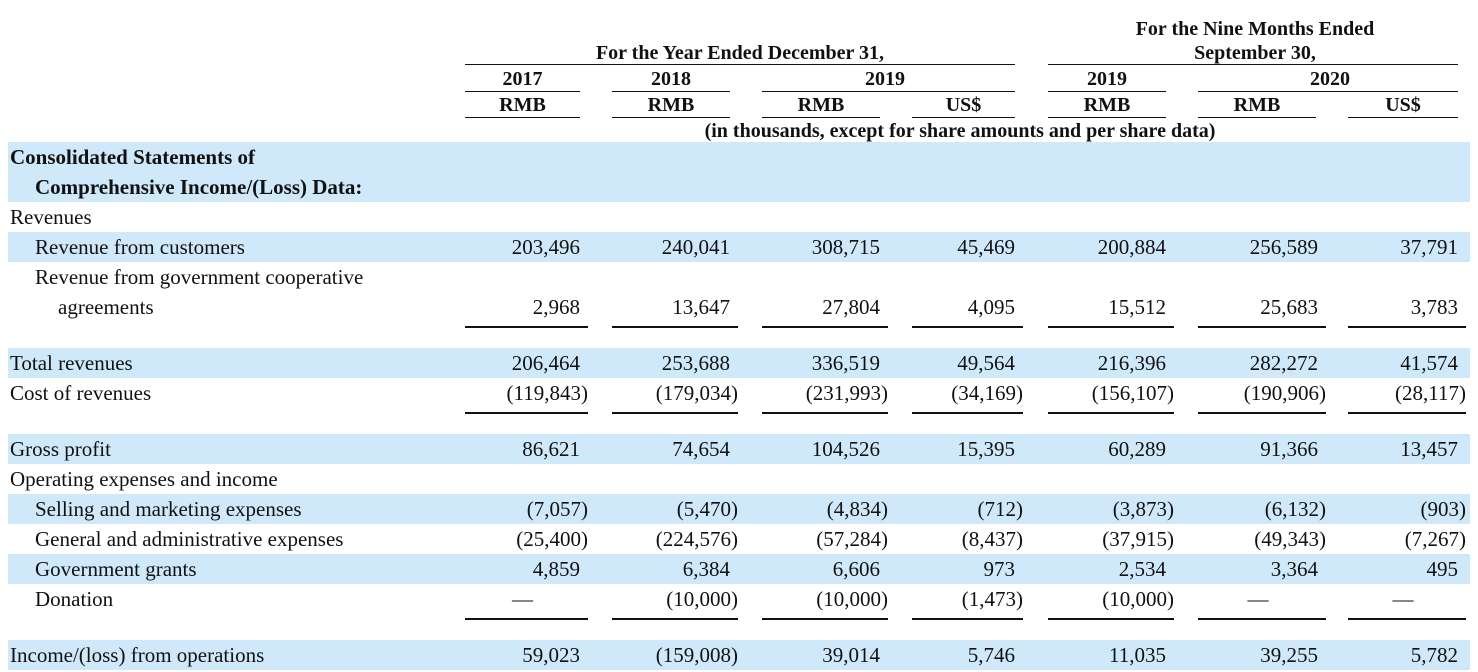  I want to click on cell-agreements-col6: 25,683, so click(1289, 307).